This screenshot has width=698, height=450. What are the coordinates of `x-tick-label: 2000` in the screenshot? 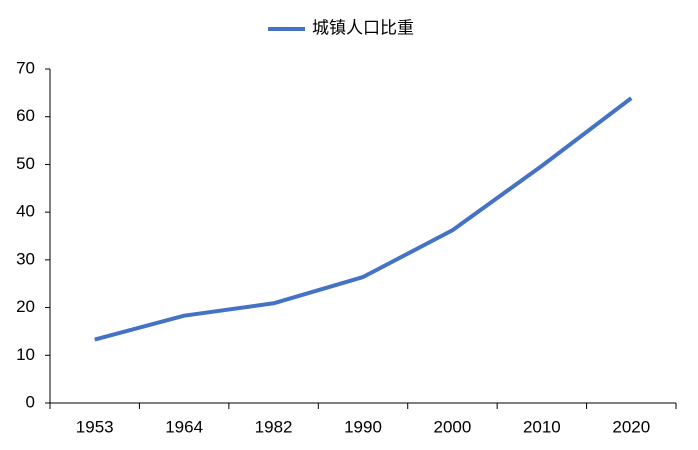 It's located at (453, 426).